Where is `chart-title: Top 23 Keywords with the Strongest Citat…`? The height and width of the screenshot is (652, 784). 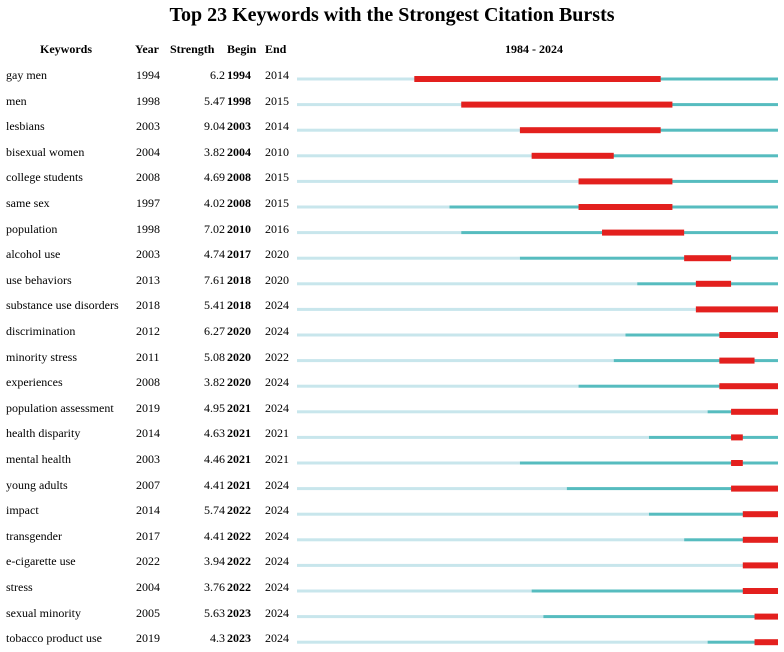
chart-title: Top 23 Keywords with the Strongest Citat… is located at coordinates (392, 15).